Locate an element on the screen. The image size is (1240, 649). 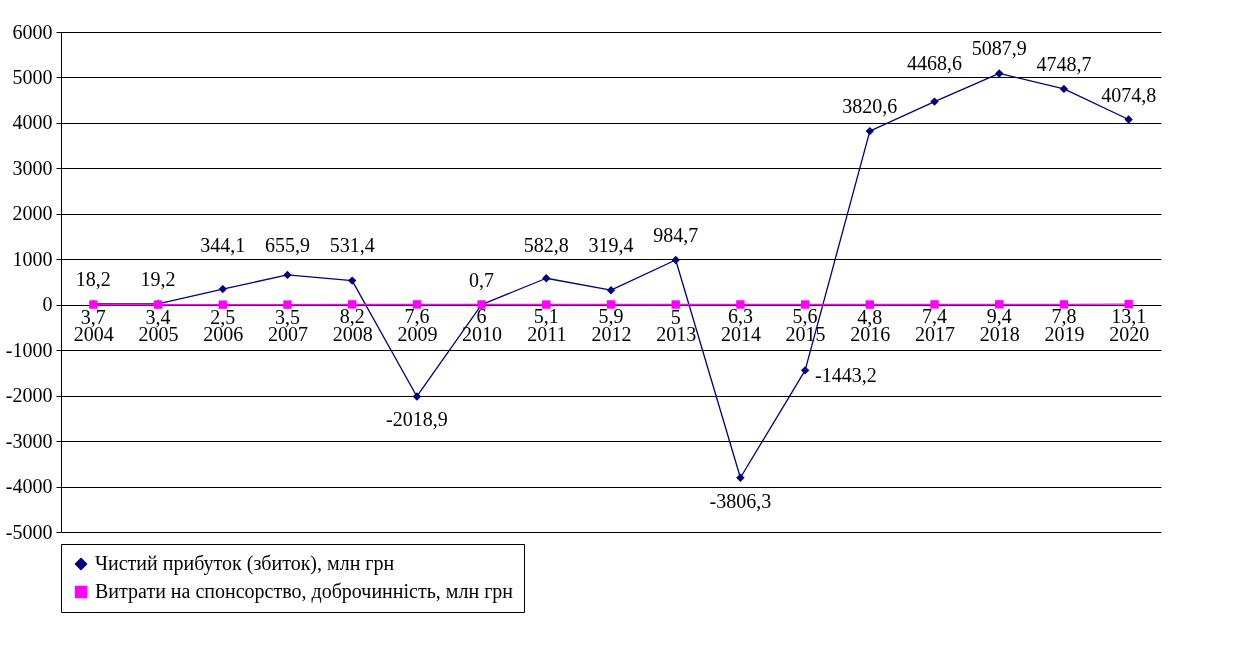
data-label: 6,3 is located at coordinates (740, 316).